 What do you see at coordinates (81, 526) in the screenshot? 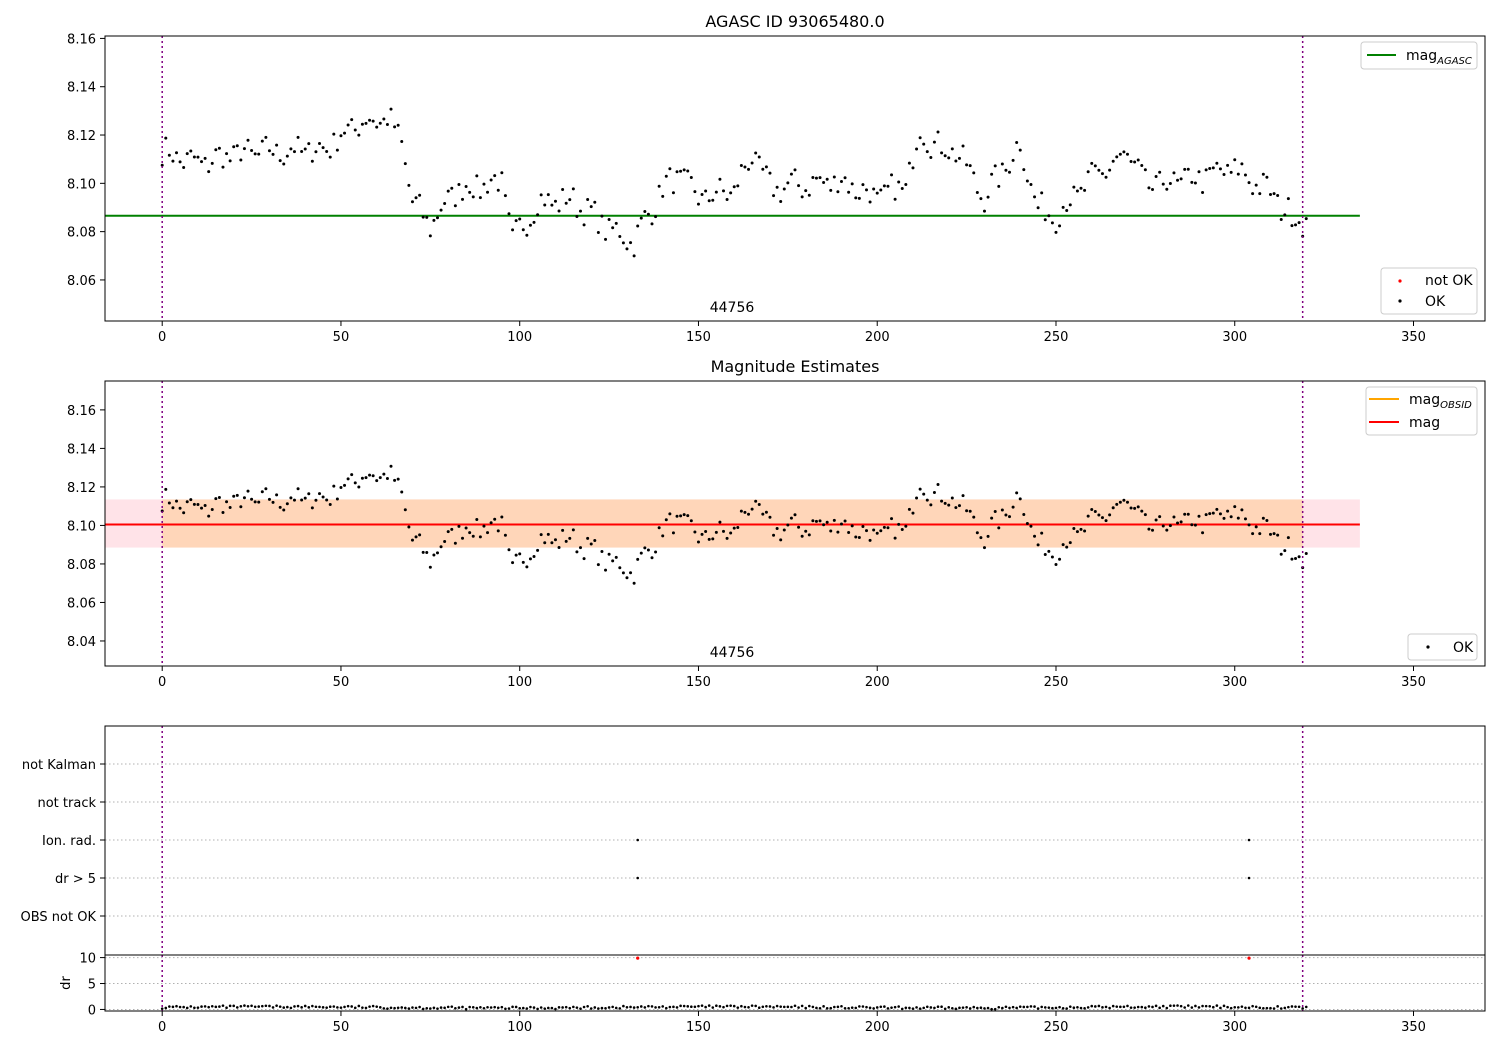
I see `y-tick-label: 8.10` at bounding box center [81, 526].